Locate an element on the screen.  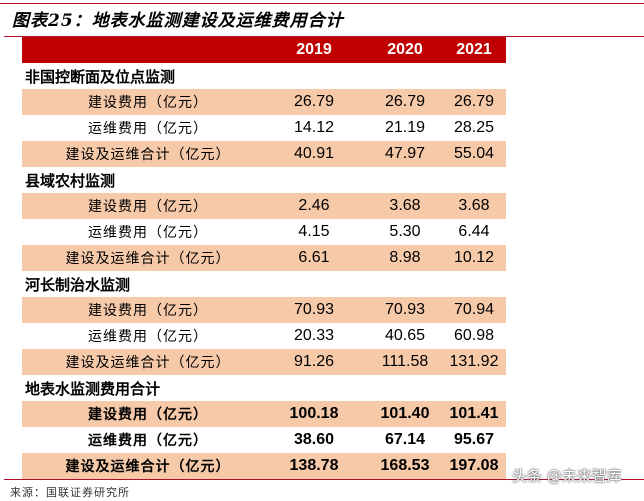
header-year-2019: 2019 is located at coordinates (314, 49).